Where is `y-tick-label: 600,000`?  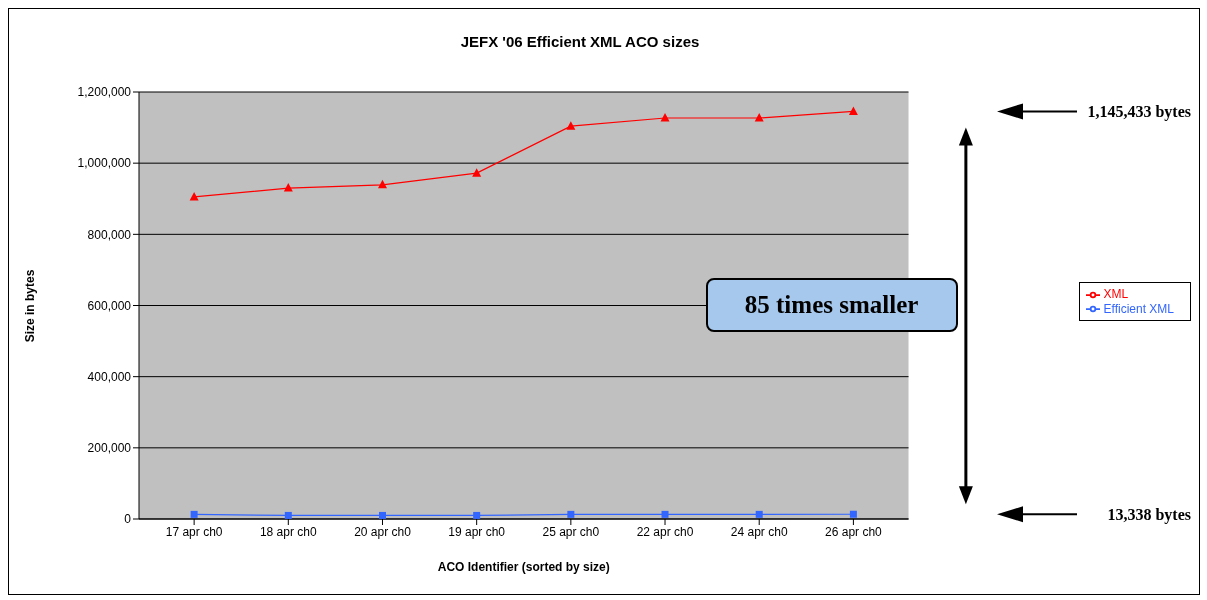
y-tick-label: 600,000 is located at coordinates (109, 305).